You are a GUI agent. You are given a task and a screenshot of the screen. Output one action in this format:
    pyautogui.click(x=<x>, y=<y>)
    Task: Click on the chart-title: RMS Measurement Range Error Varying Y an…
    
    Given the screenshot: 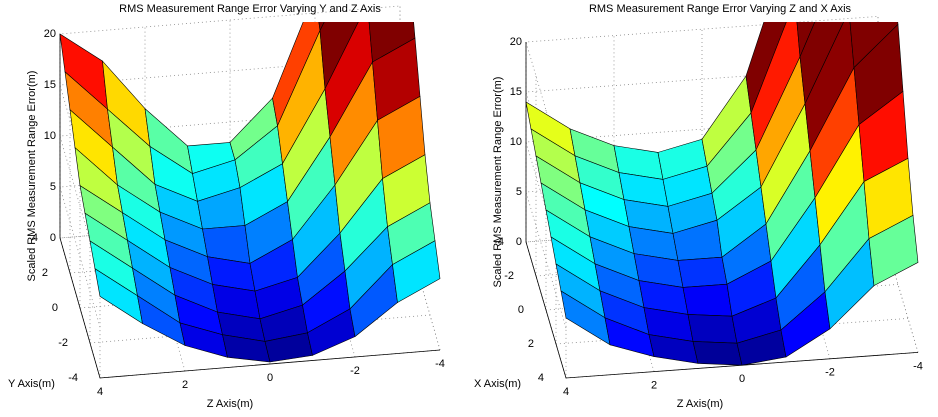 What is the action you would take?
    pyautogui.click(x=250, y=9)
    